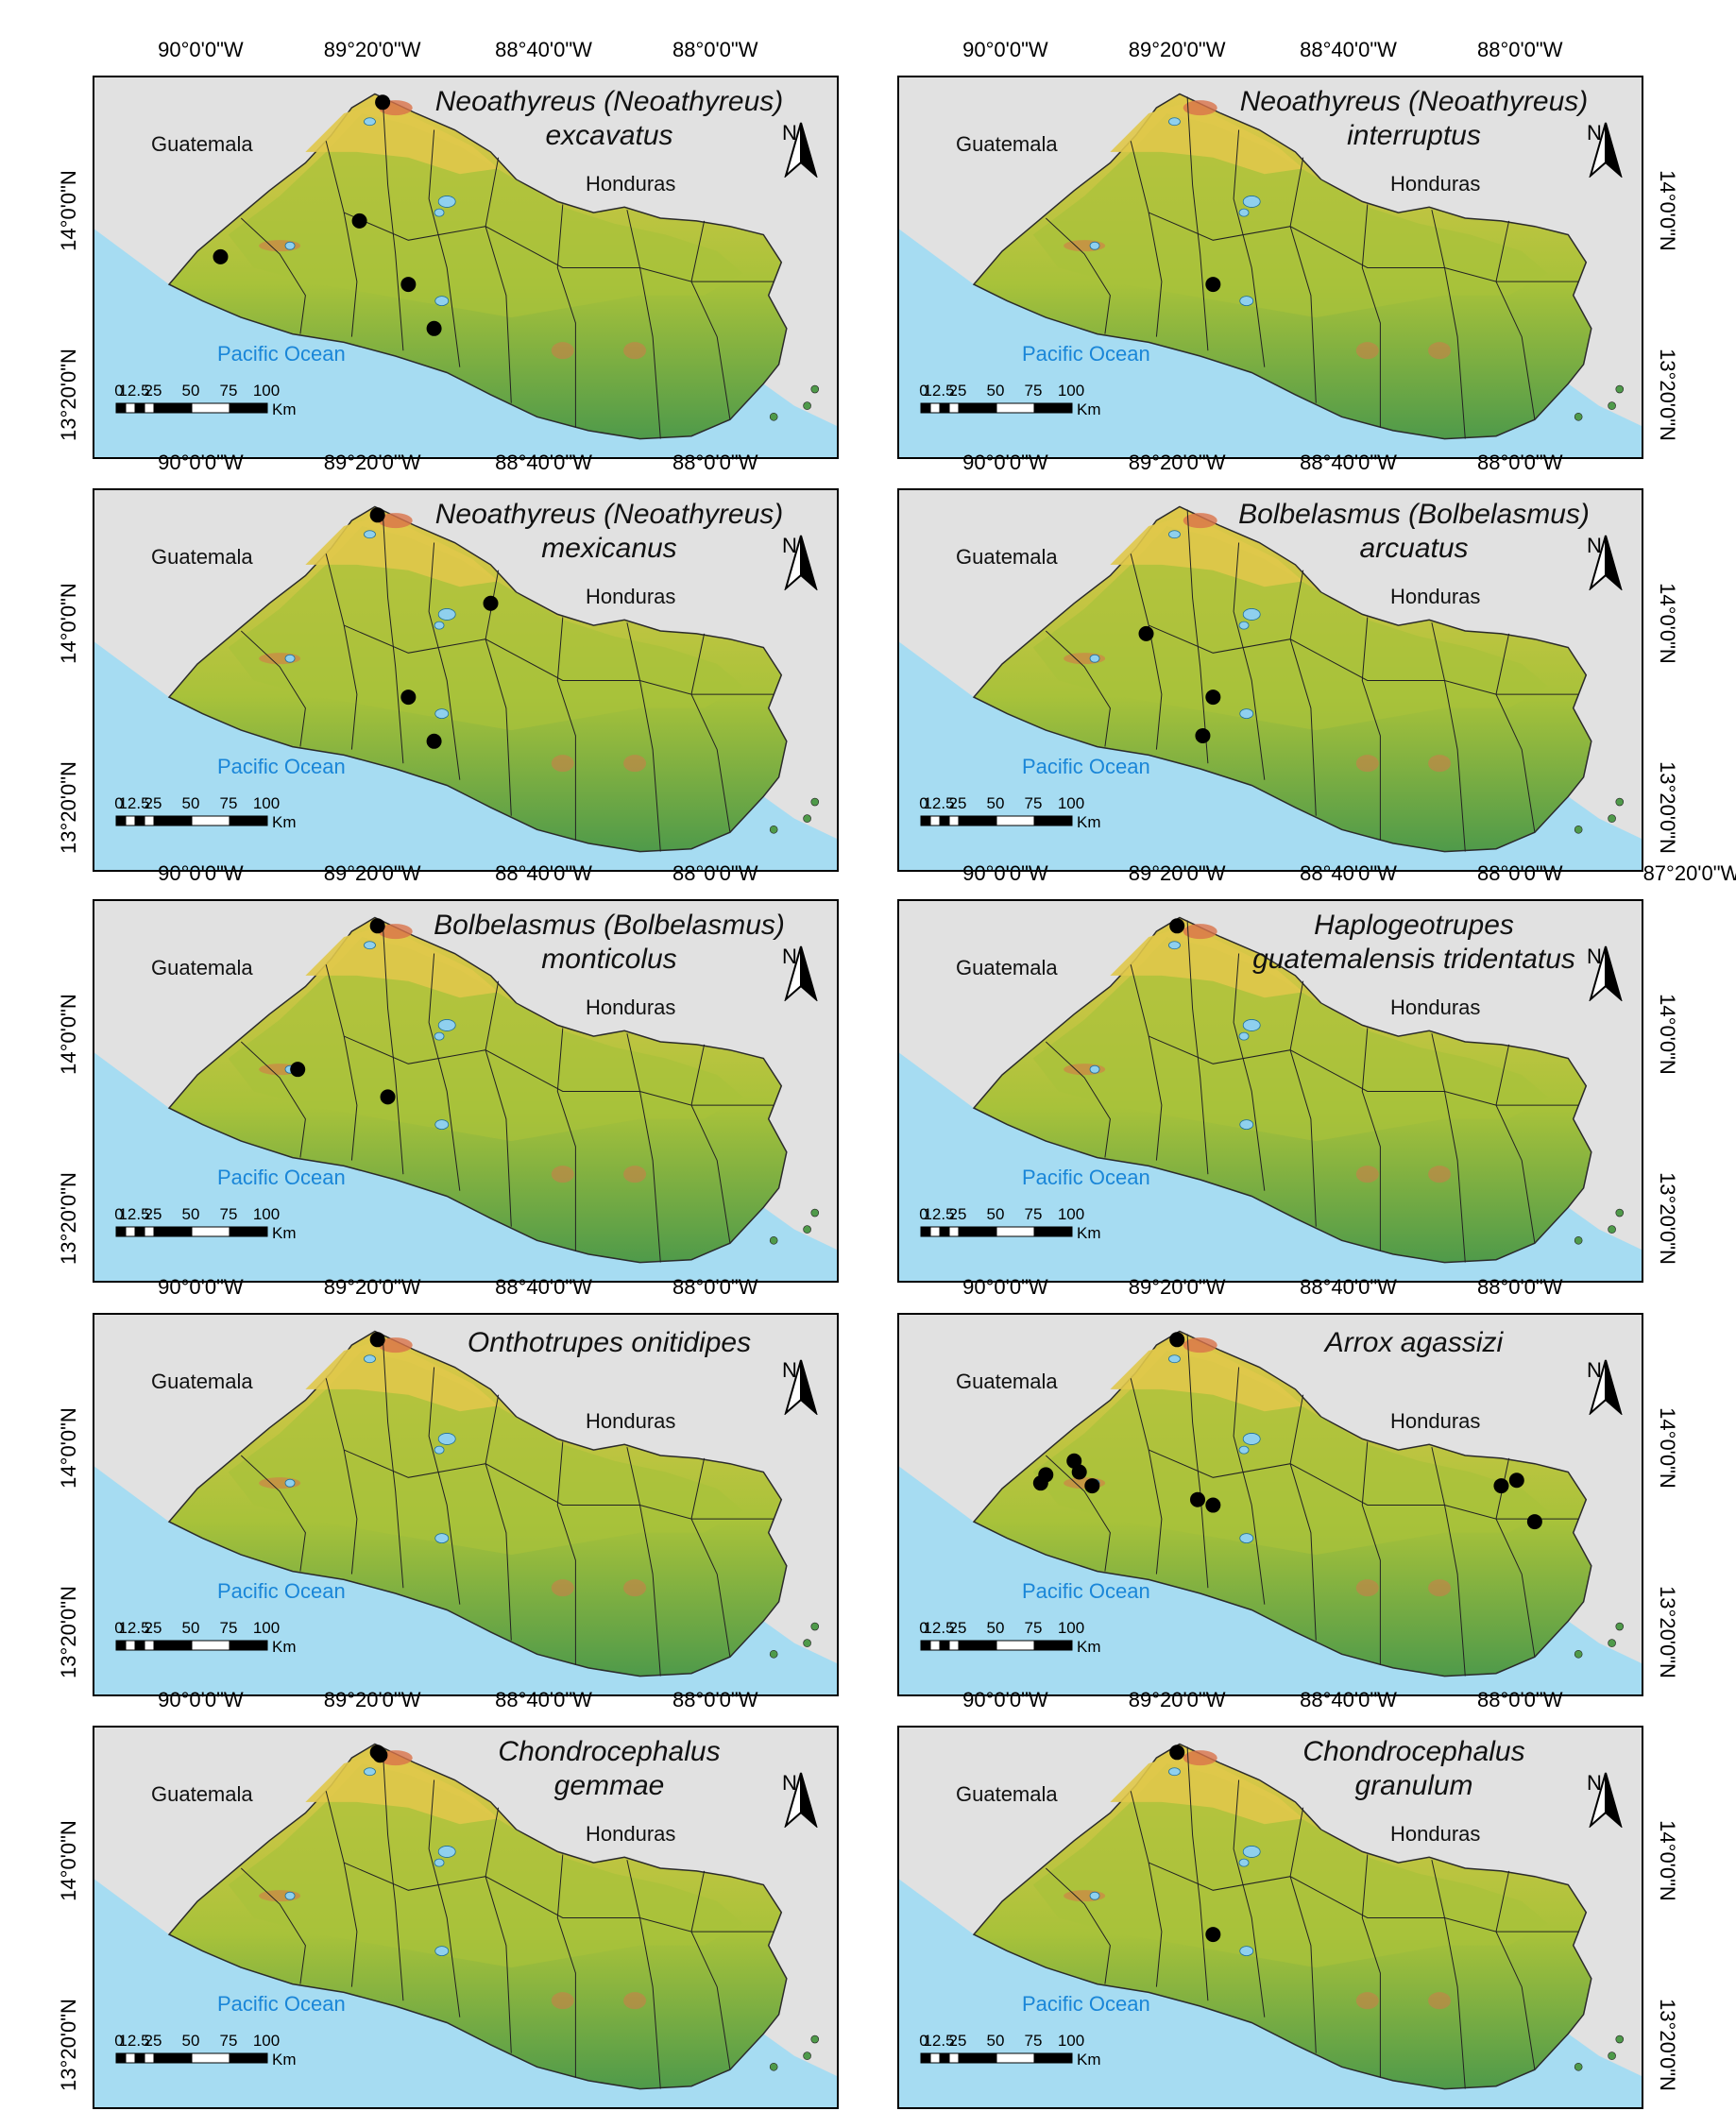 Image resolution: width=1736 pixels, height=2111 pixels. What do you see at coordinates (465, 1512) in the screenshot?
I see `el-salvador-map` at bounding box center [465, 1512].